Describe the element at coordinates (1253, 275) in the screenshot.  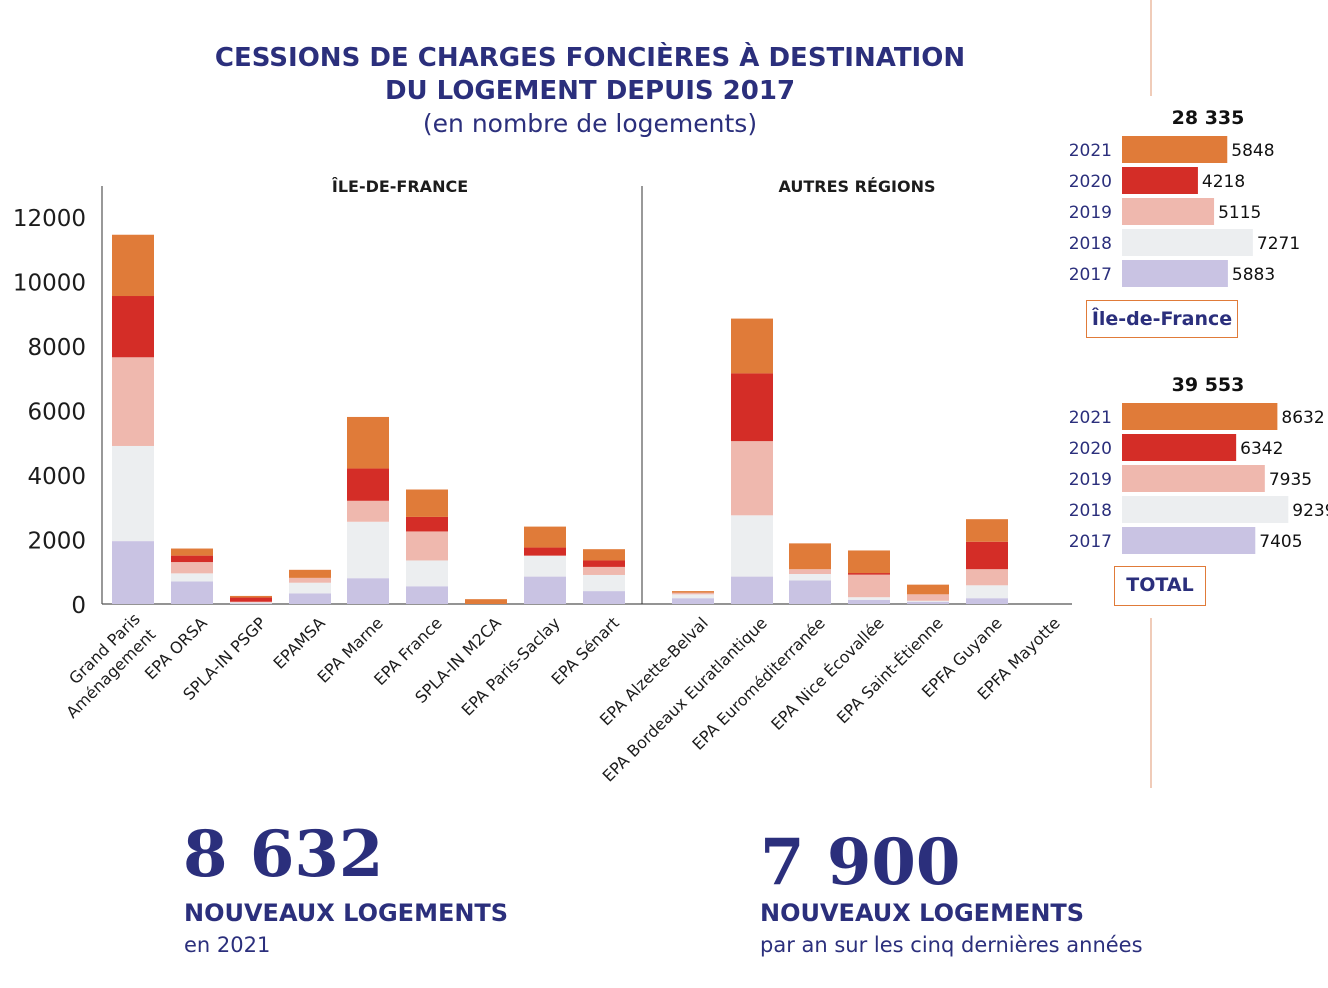
I see `panel-value-label: 5883` at that location.